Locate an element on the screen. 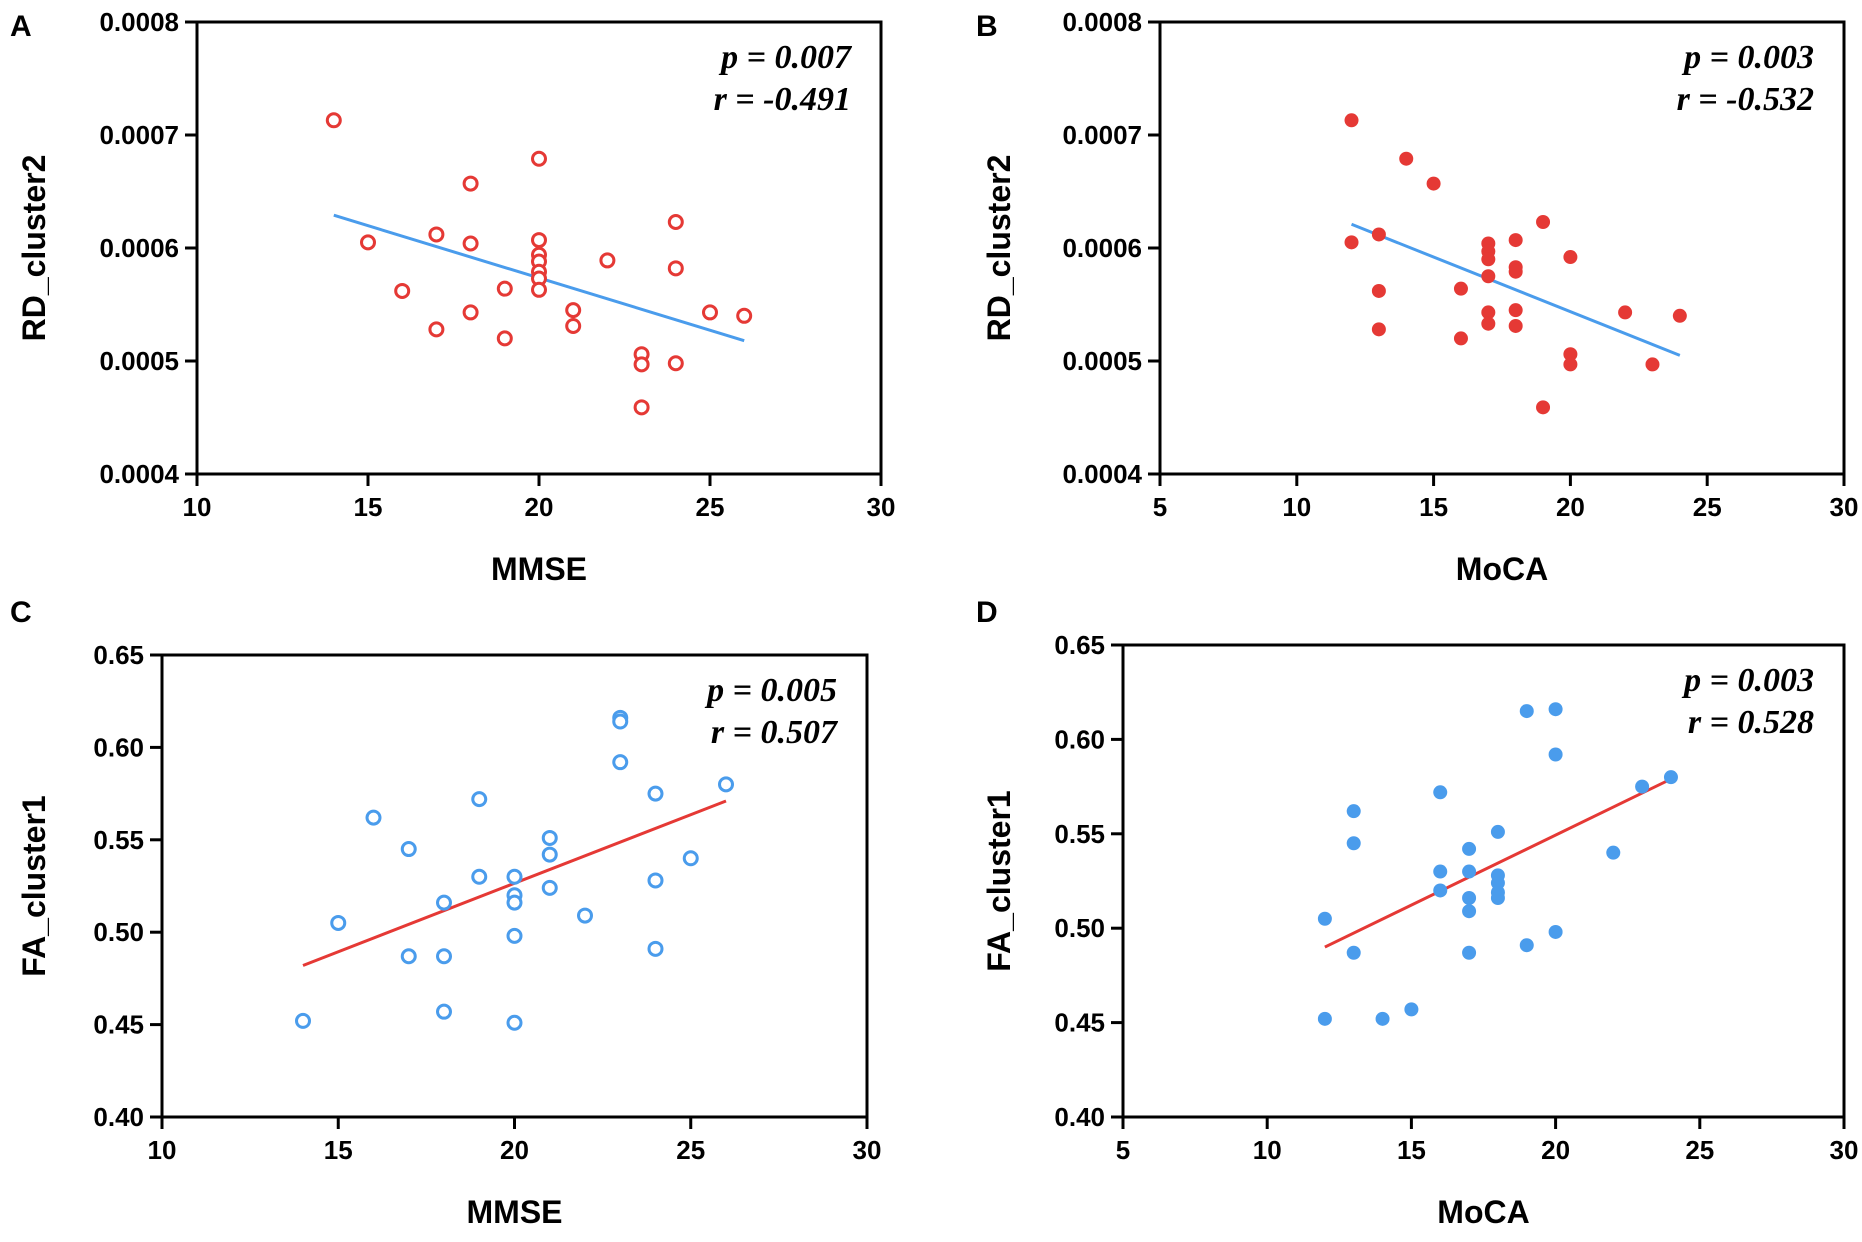 This screenshot has height=1242, width=1862. r-value-label: r = 0.528 is located at coordinates (1751, 722).